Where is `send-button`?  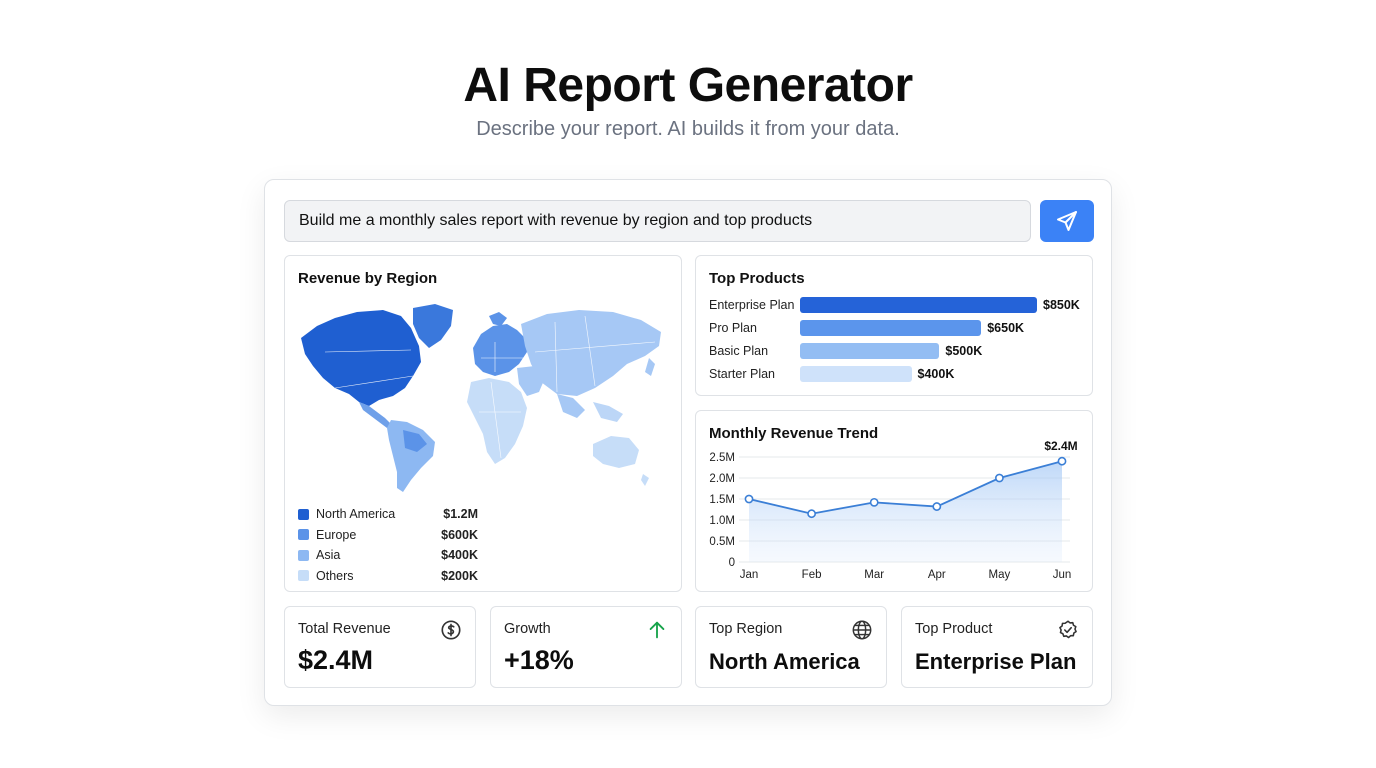 send-button is located at coordinates (1067, 221).